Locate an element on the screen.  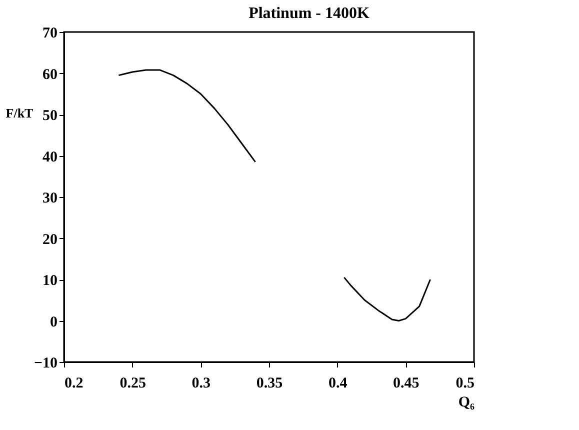
x-axis-title: Q₆ is located at coordinates (466, 402).